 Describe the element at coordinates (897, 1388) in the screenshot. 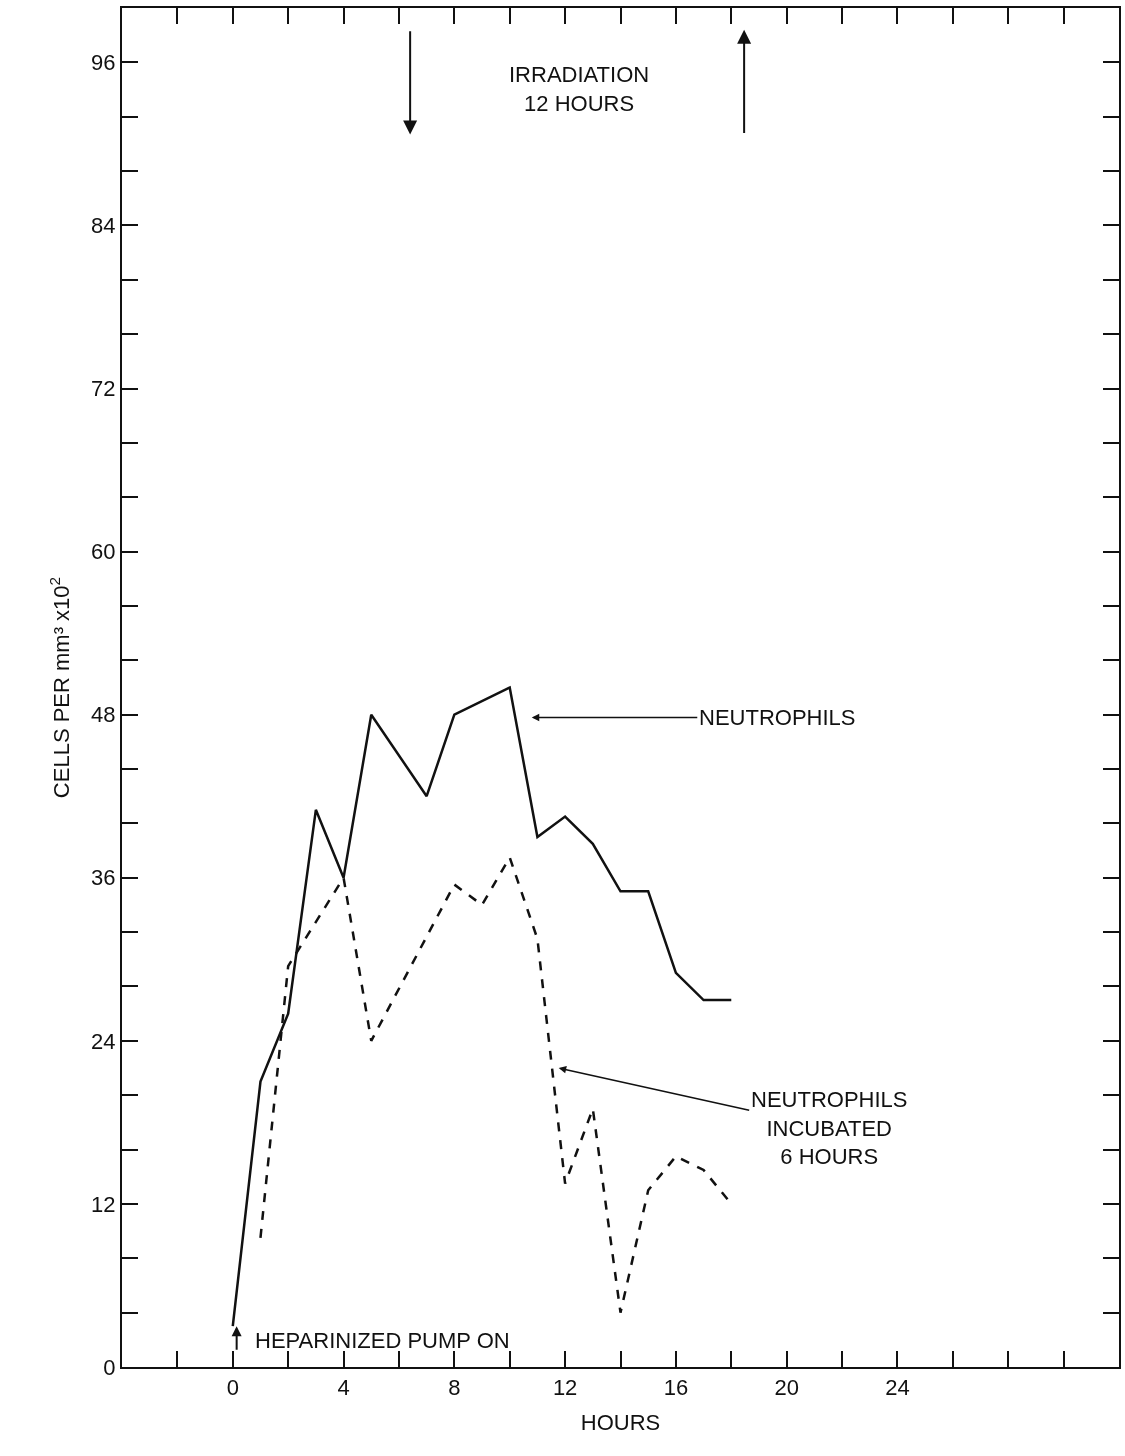

I see `x-tick-label: 24` at that location.